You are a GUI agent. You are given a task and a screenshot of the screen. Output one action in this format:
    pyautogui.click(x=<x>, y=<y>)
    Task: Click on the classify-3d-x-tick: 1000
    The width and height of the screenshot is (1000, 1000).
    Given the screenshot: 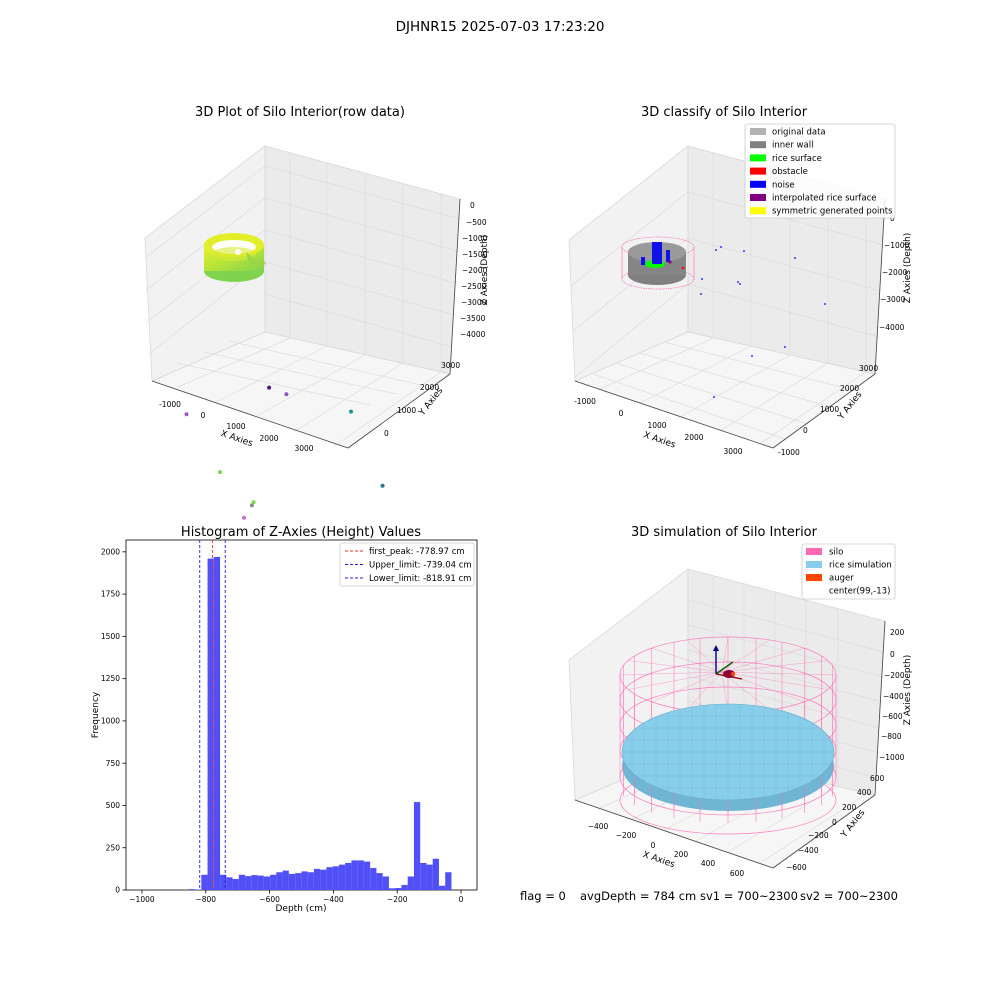 What is the action you would take?
    pyautogui.click(x=656, y=425)
    